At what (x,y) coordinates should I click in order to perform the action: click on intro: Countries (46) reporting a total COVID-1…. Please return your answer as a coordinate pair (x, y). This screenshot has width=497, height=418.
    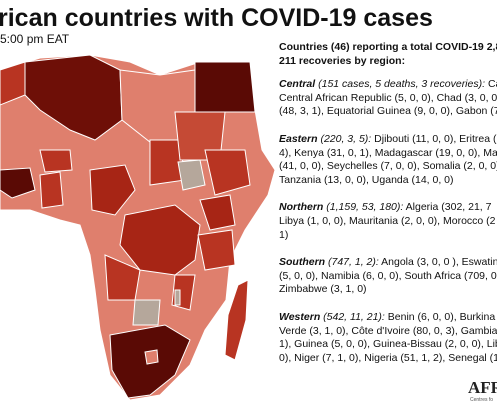
    Looking at the image, I should click on (388, 54).